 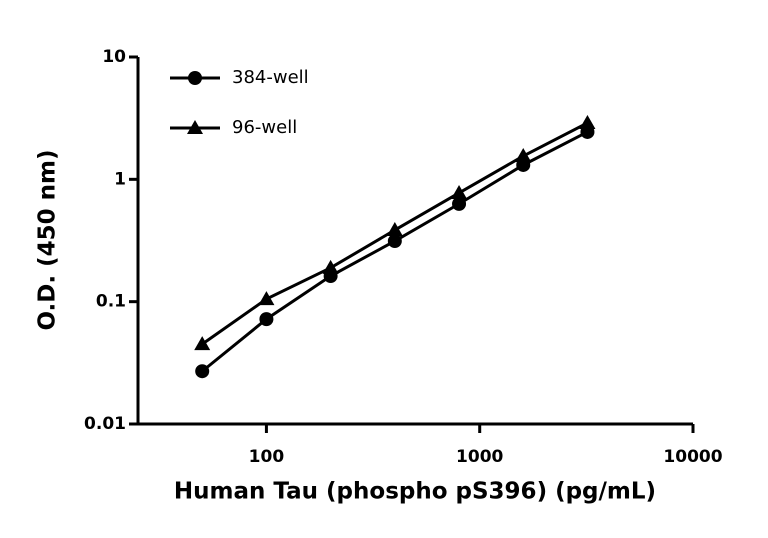 What do you see at coordinates (267, 457) in the screenshot?
I see `x-tick-label: 100` at bounding box center [267, 457].